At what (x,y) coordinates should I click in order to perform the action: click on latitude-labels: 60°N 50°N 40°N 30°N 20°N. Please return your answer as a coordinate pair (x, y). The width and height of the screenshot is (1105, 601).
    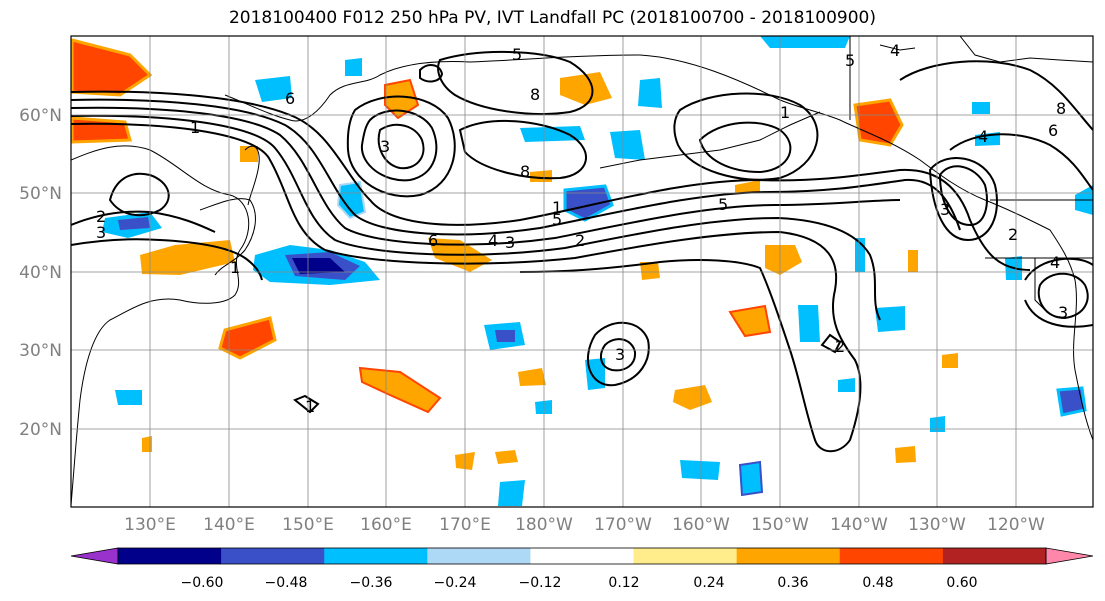
    Looking at the image, I should click on (40, 273).